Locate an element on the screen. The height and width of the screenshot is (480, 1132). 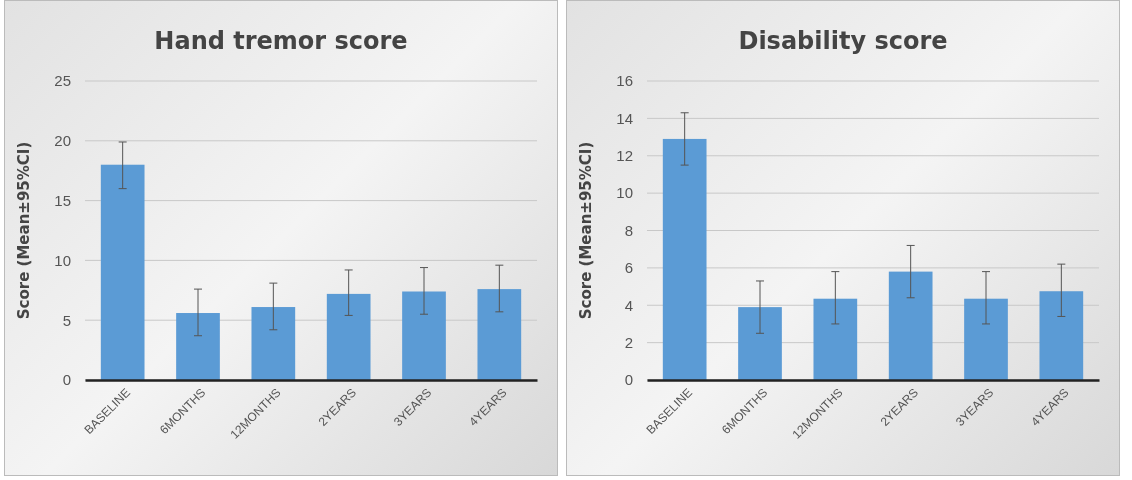
chart-title: Hand tremor score is located at coordinates (281, 41).